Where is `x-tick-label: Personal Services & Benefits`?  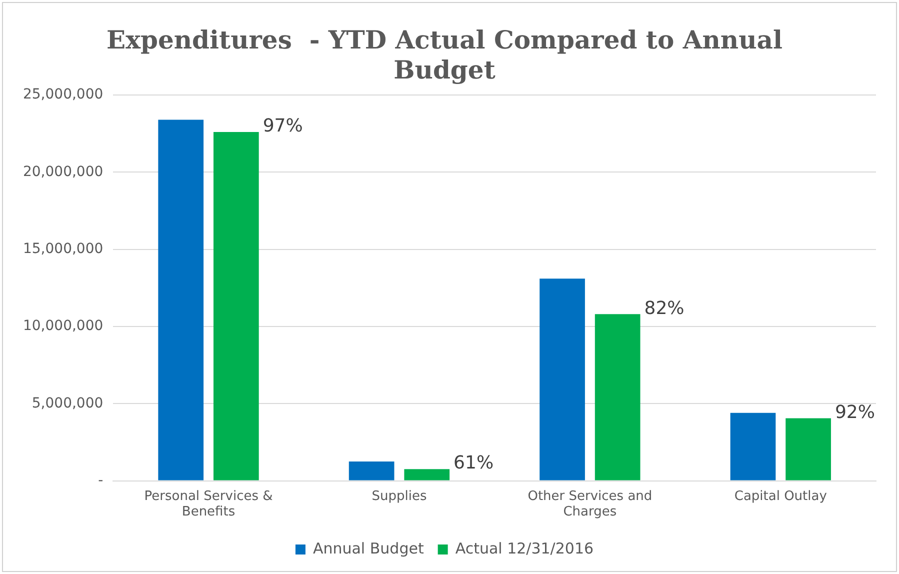
x-tick-label: Personal Services & Benefits is located at coordinates (208, 504).